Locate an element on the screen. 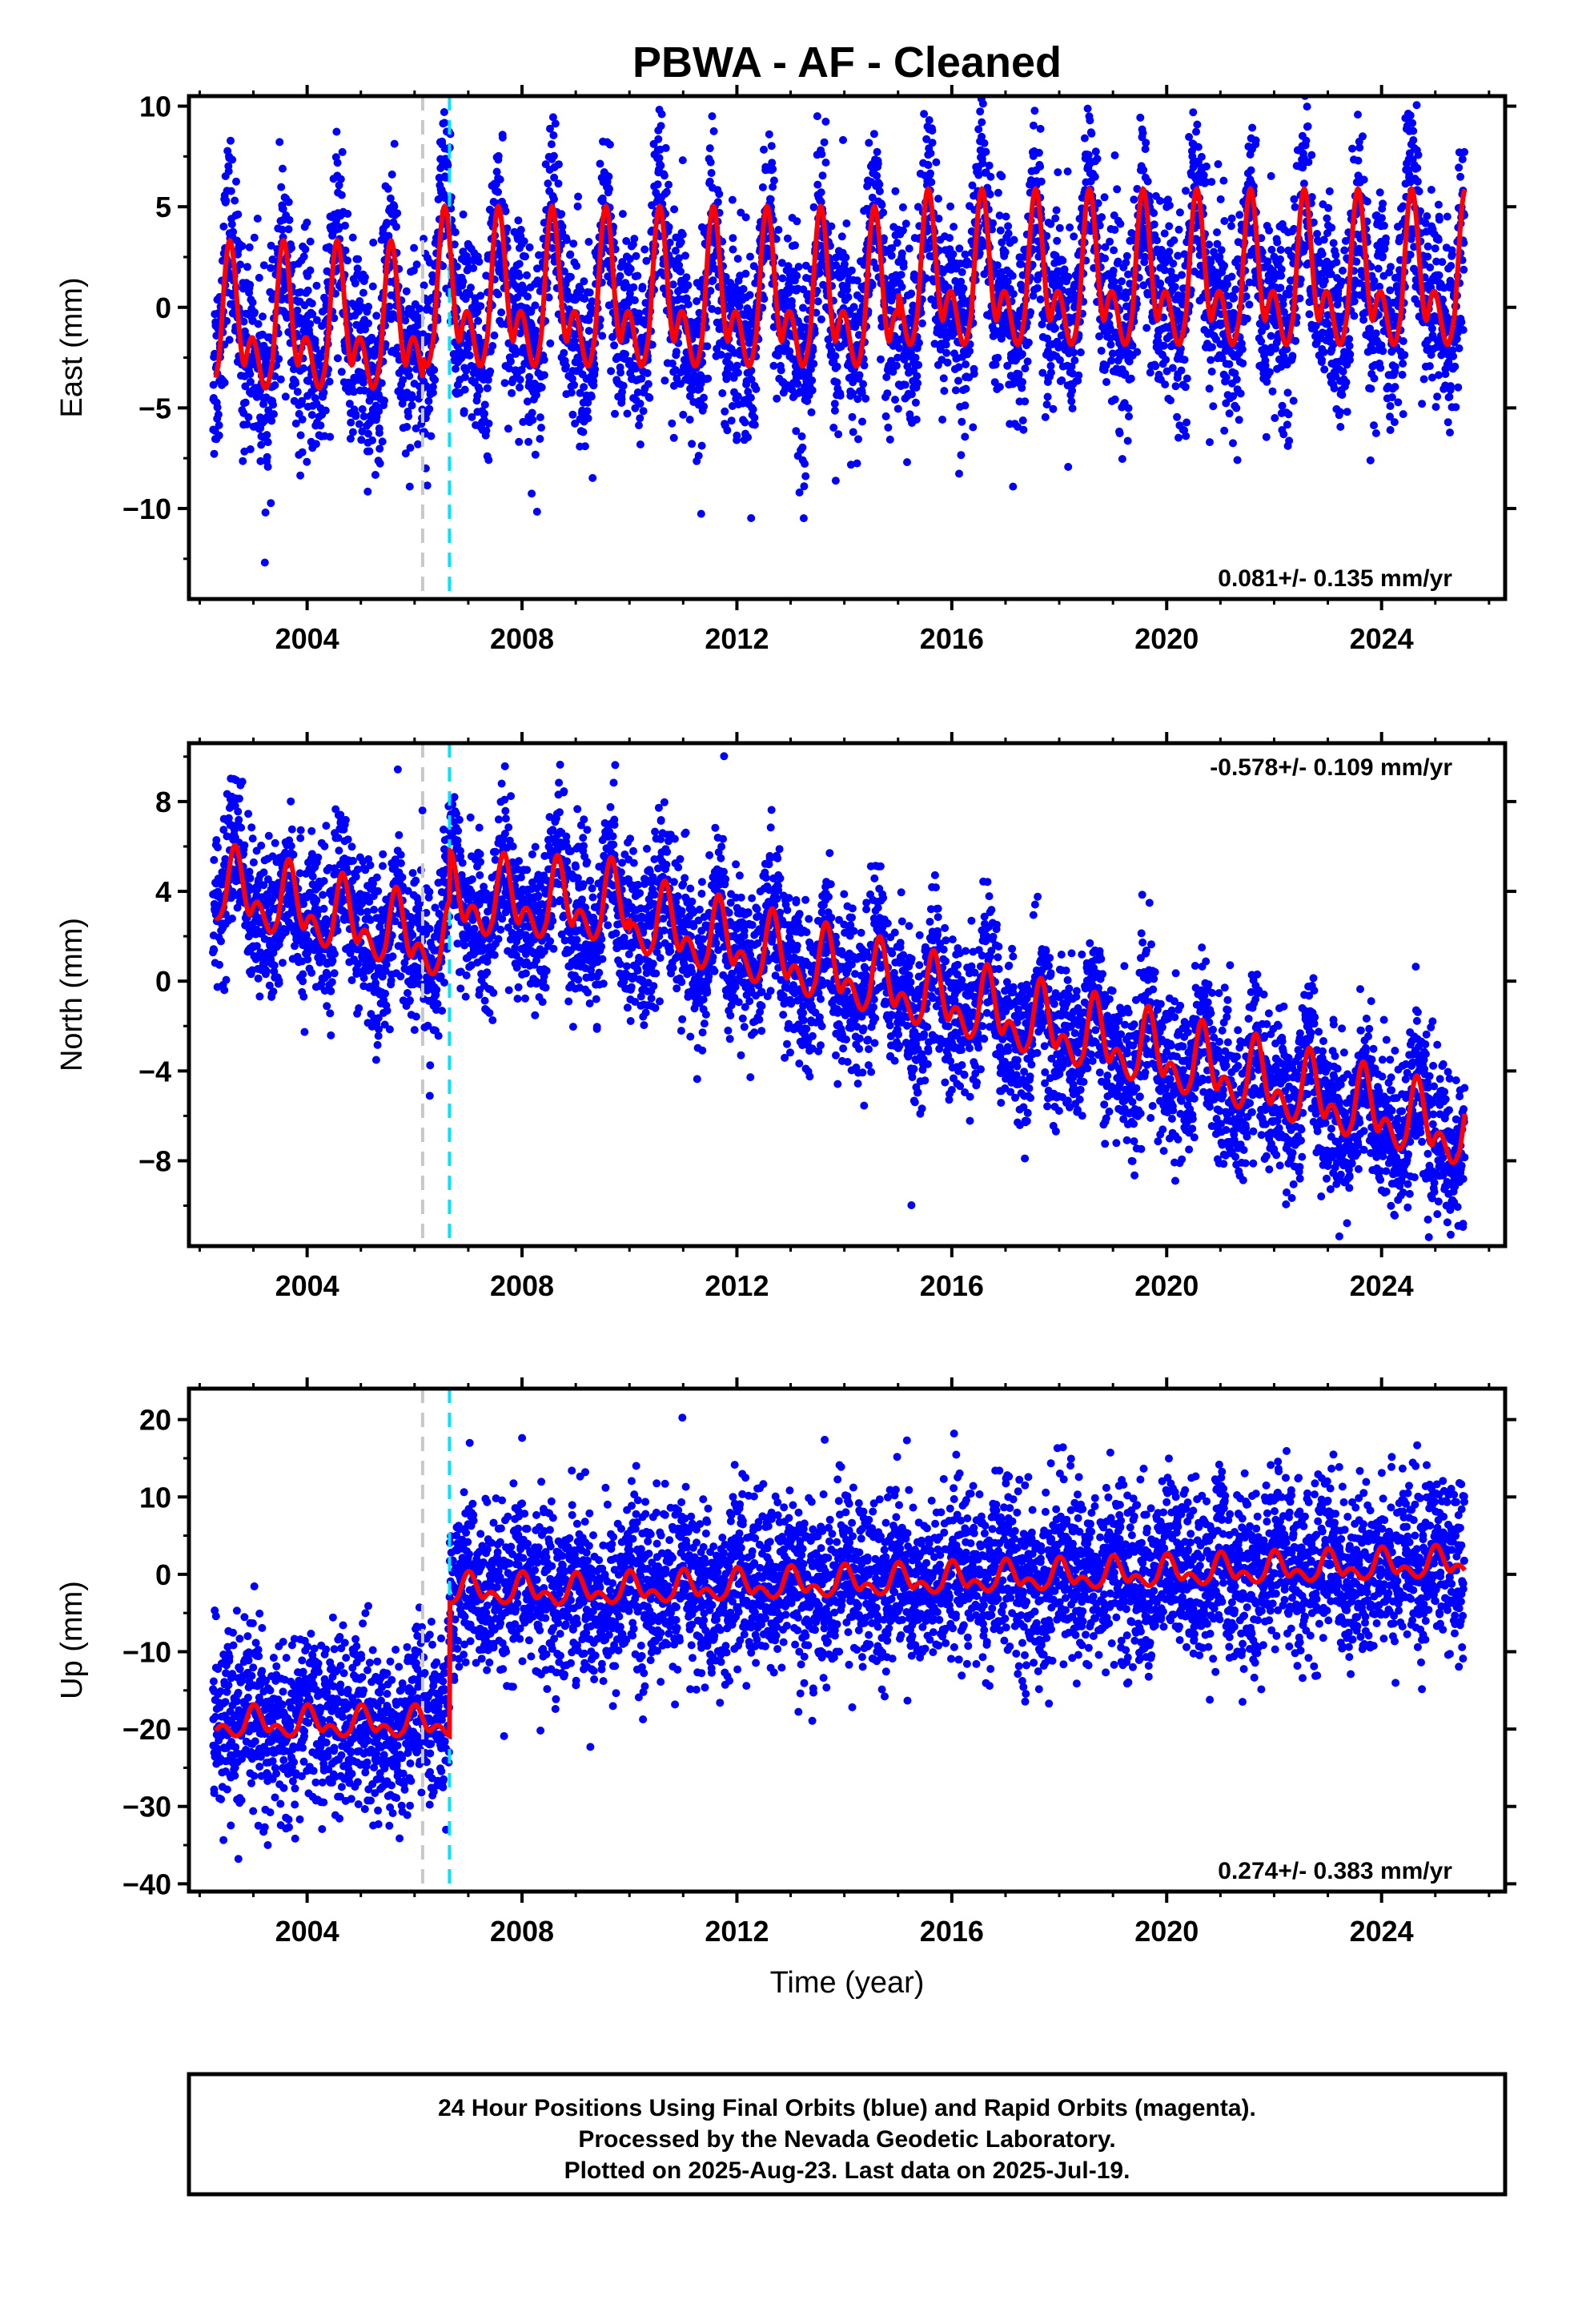 Image resolution: width=1582 pixels, height=2324 pixels. up-ytick-label: 20 is located at coordinates (155, 1420).